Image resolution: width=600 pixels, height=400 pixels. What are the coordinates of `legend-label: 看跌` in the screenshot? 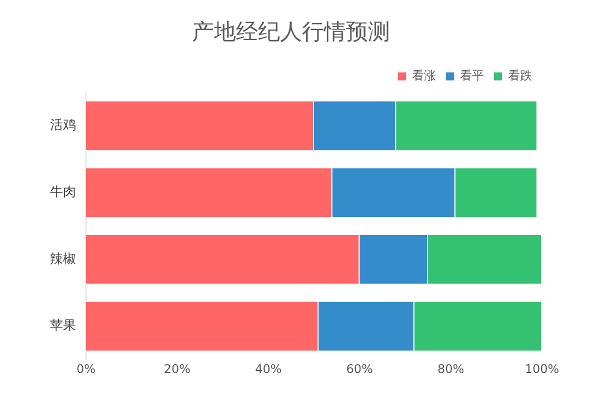 It's located at (520, 75).